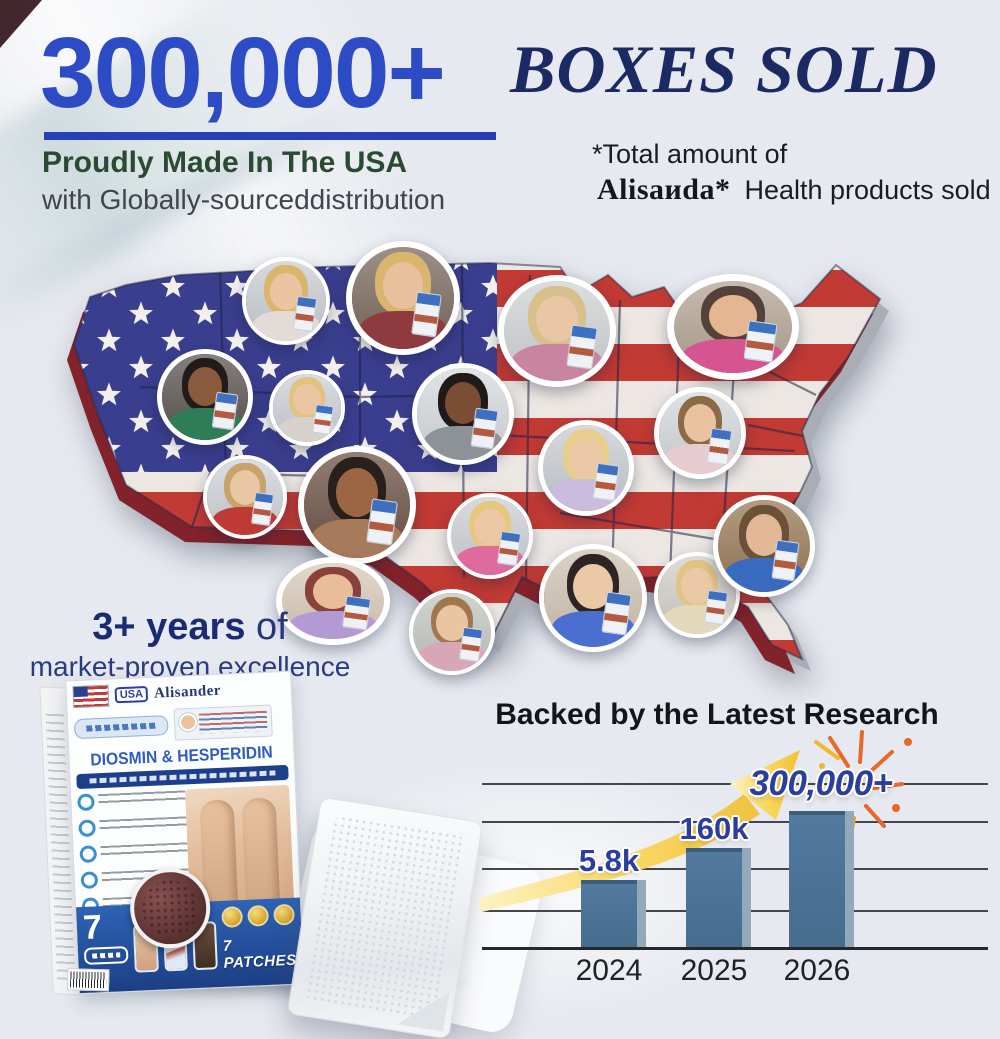 This screenshot has width=1000, height=1039. I want to click on patch-sample, so click(385, 917).